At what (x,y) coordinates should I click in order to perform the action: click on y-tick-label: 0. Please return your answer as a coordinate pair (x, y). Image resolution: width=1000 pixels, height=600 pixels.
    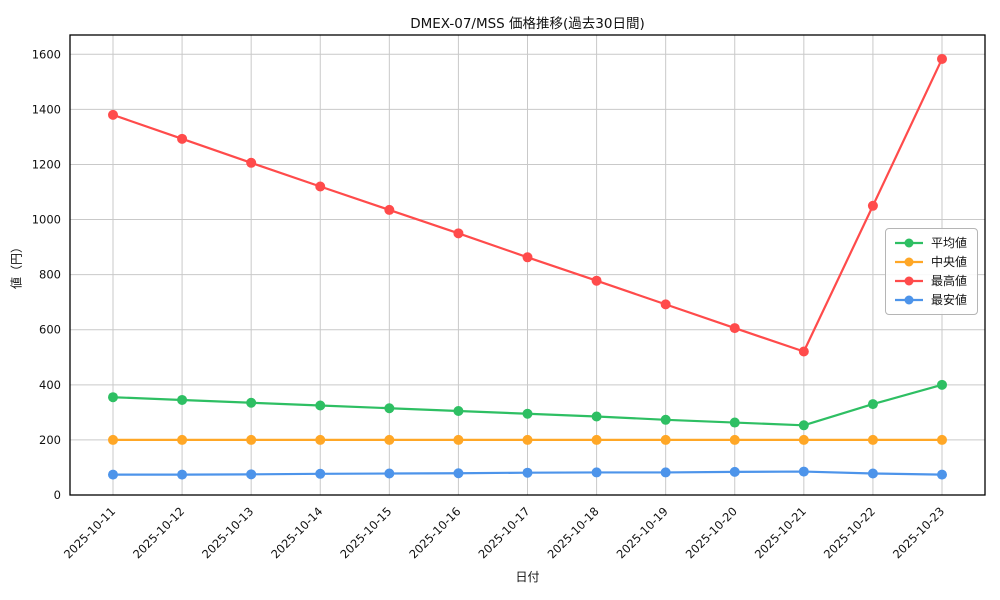
    Looking at the image, I should click on (57, 495).